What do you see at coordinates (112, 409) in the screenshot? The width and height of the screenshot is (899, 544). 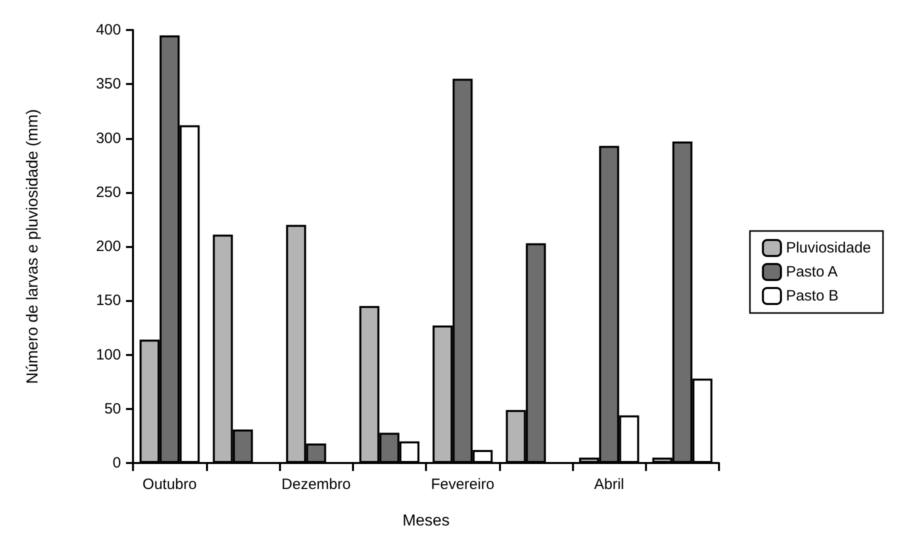 I see `y-tick-label: 50` at bounding box center [112, 409].